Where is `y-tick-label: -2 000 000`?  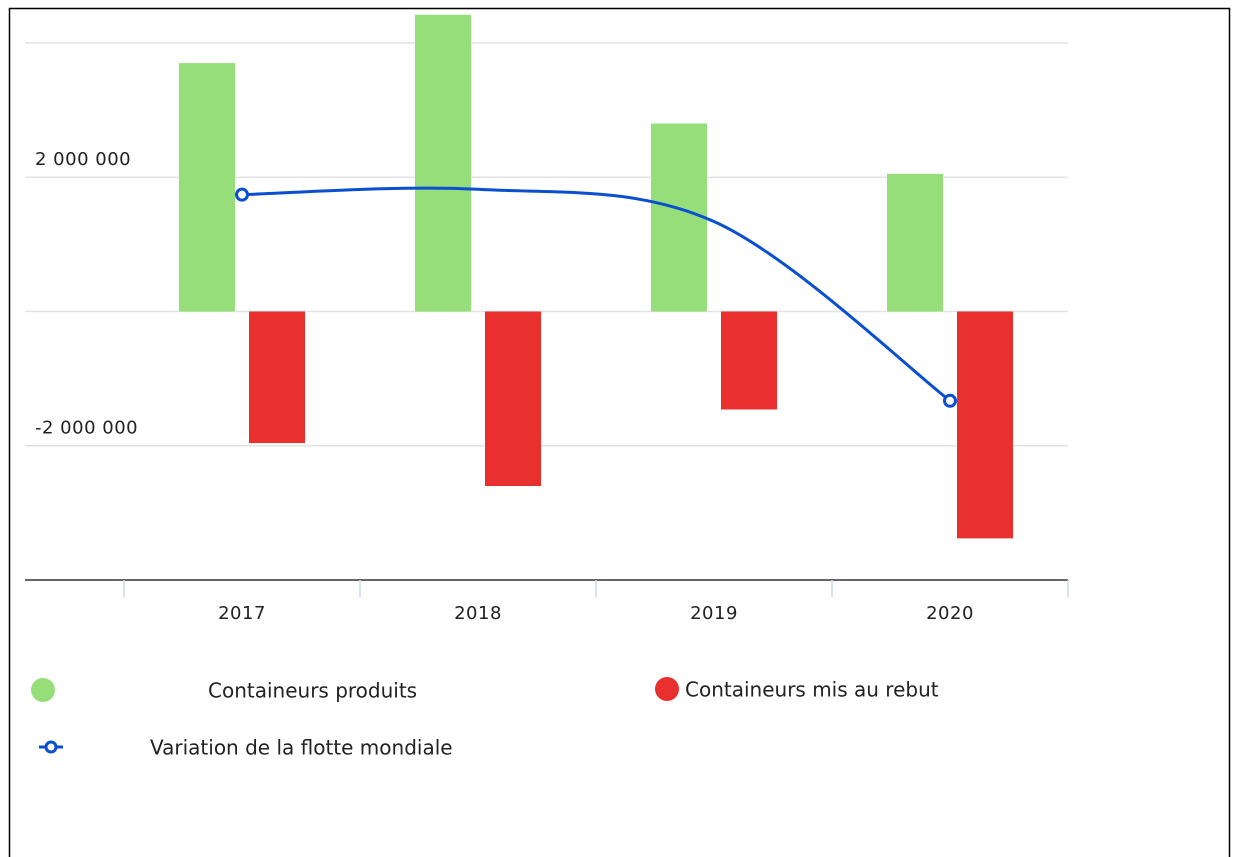 y-tick-label: -2 000 000 is located at coordinates (86, 428).